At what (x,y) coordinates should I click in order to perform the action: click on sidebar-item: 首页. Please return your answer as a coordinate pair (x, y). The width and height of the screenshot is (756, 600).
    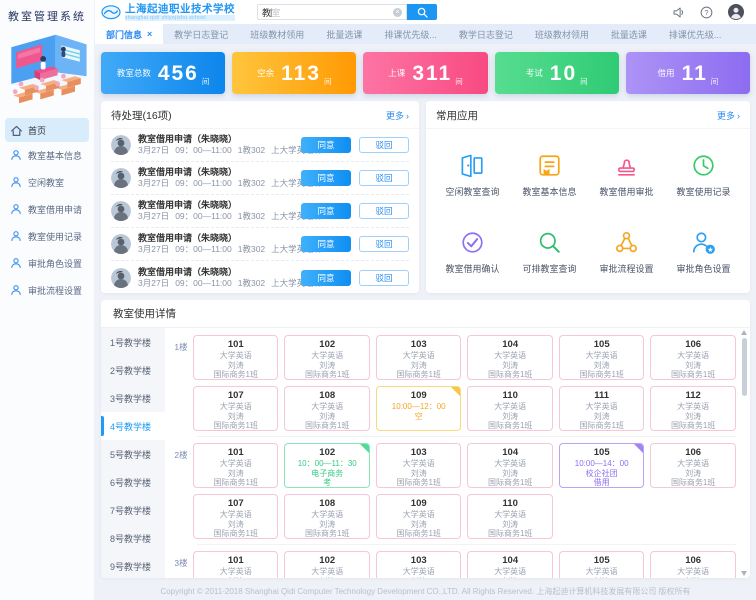
    Looking at the image, I should click on (47, 130).